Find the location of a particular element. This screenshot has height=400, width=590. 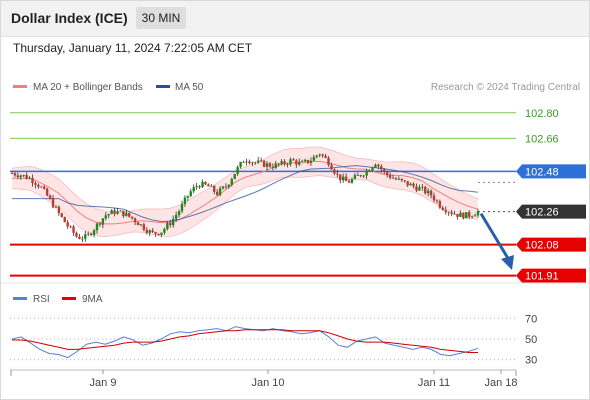

rsi-ma-line is located at coordinates (245, 341).